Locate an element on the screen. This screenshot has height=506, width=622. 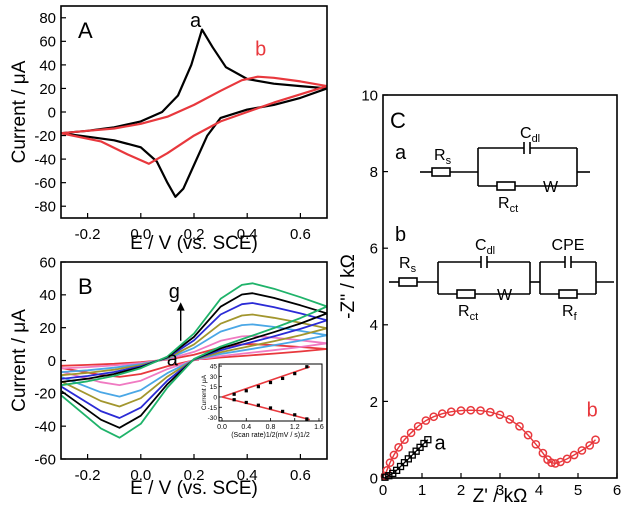
inset-x-tick-label: 1.2 is located at coordinates (295, 427).